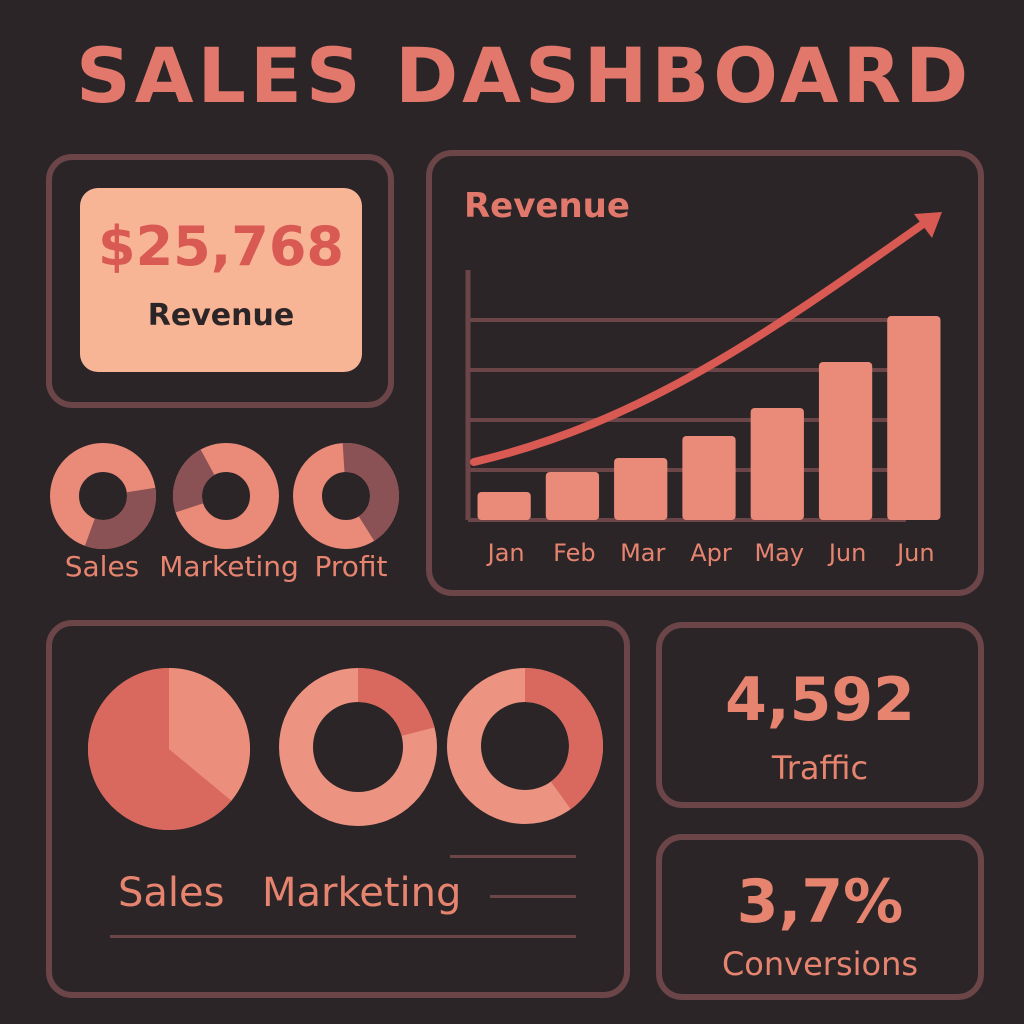 This screenshot has width=1024, height=1024. What do you see at coordinates (171, 893) in the screenshot?
I see `legend-label-sales: Sales` at bounding box center [171, 893].